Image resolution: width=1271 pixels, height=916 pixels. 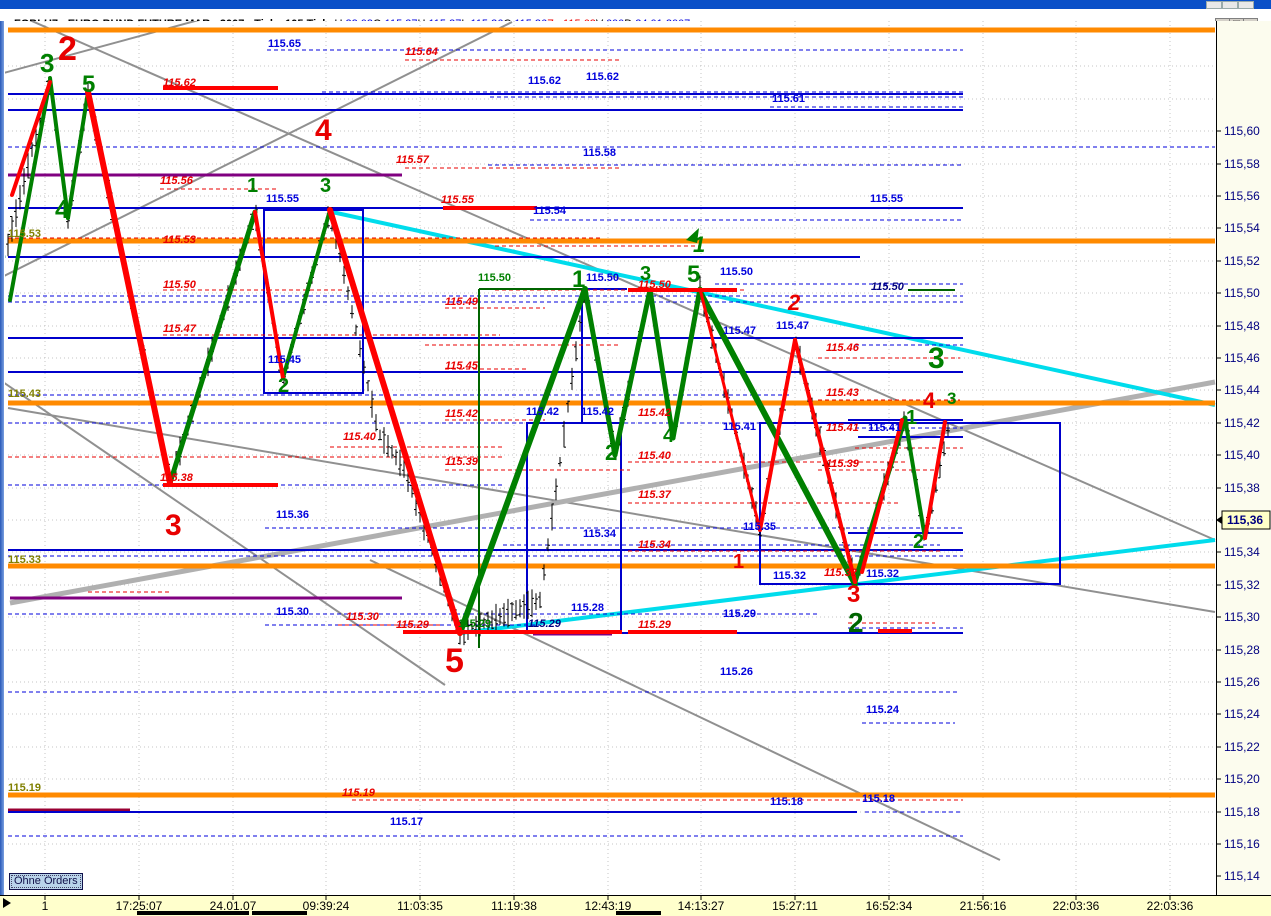 What do you see at coordinates (759, 527) in the screenshot?
I see `price-level-label: 115.35` at bounding box center [759, 527].